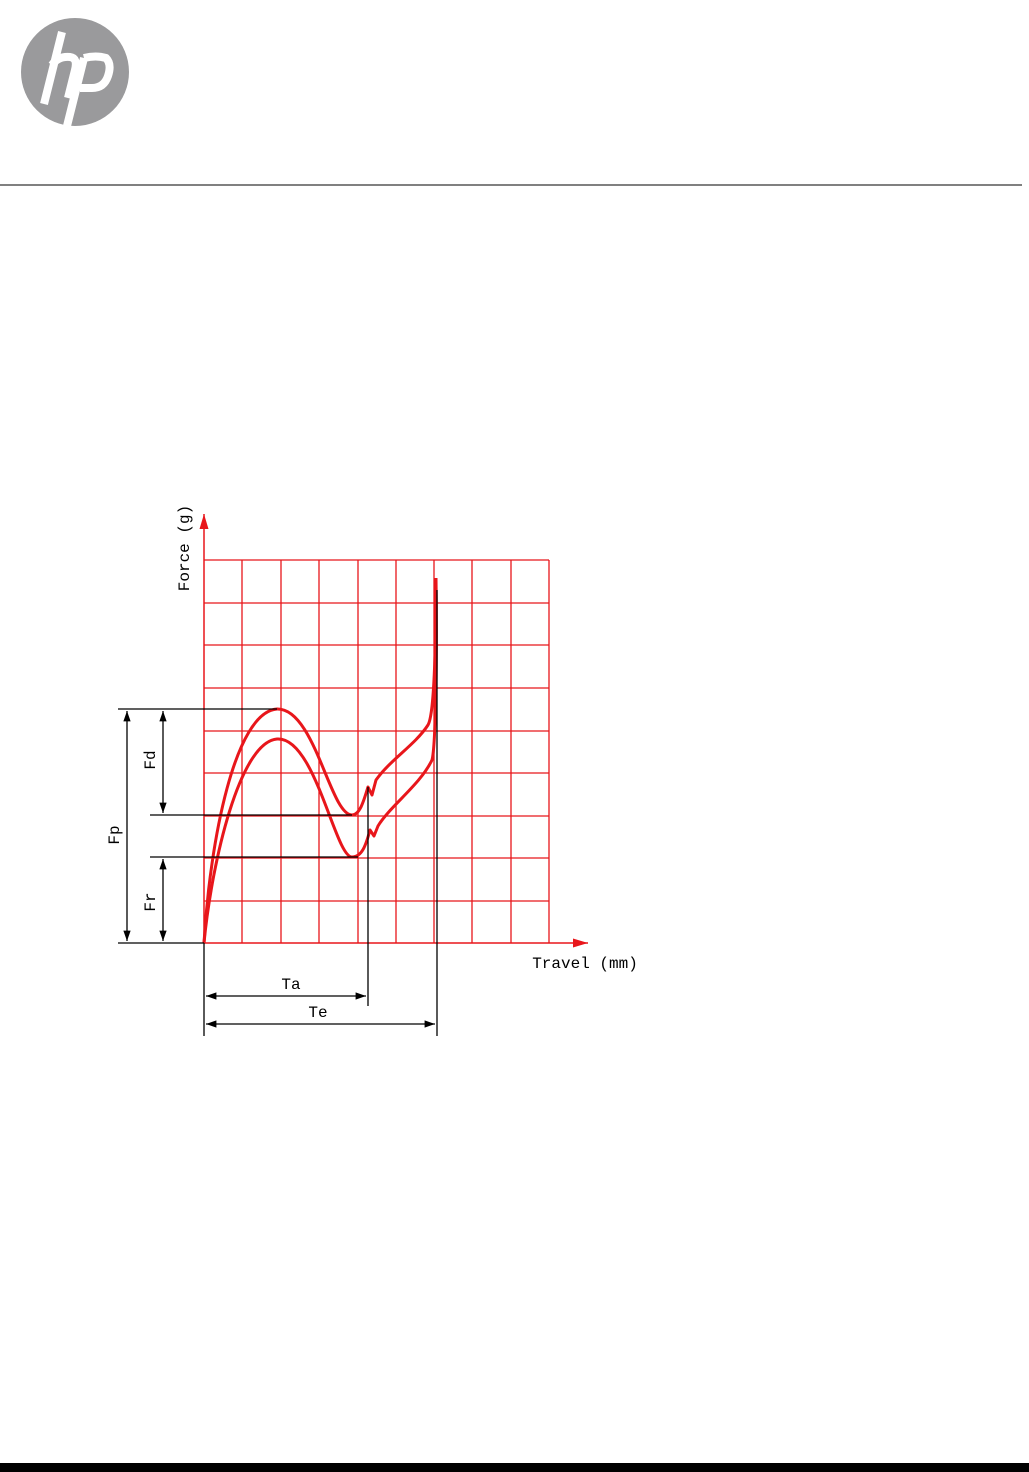 This screenshot has height=1472, width=1029. Describe the element at coordinates (115, 834) in the screenshot. I see `fp-label: Fp` at that location.